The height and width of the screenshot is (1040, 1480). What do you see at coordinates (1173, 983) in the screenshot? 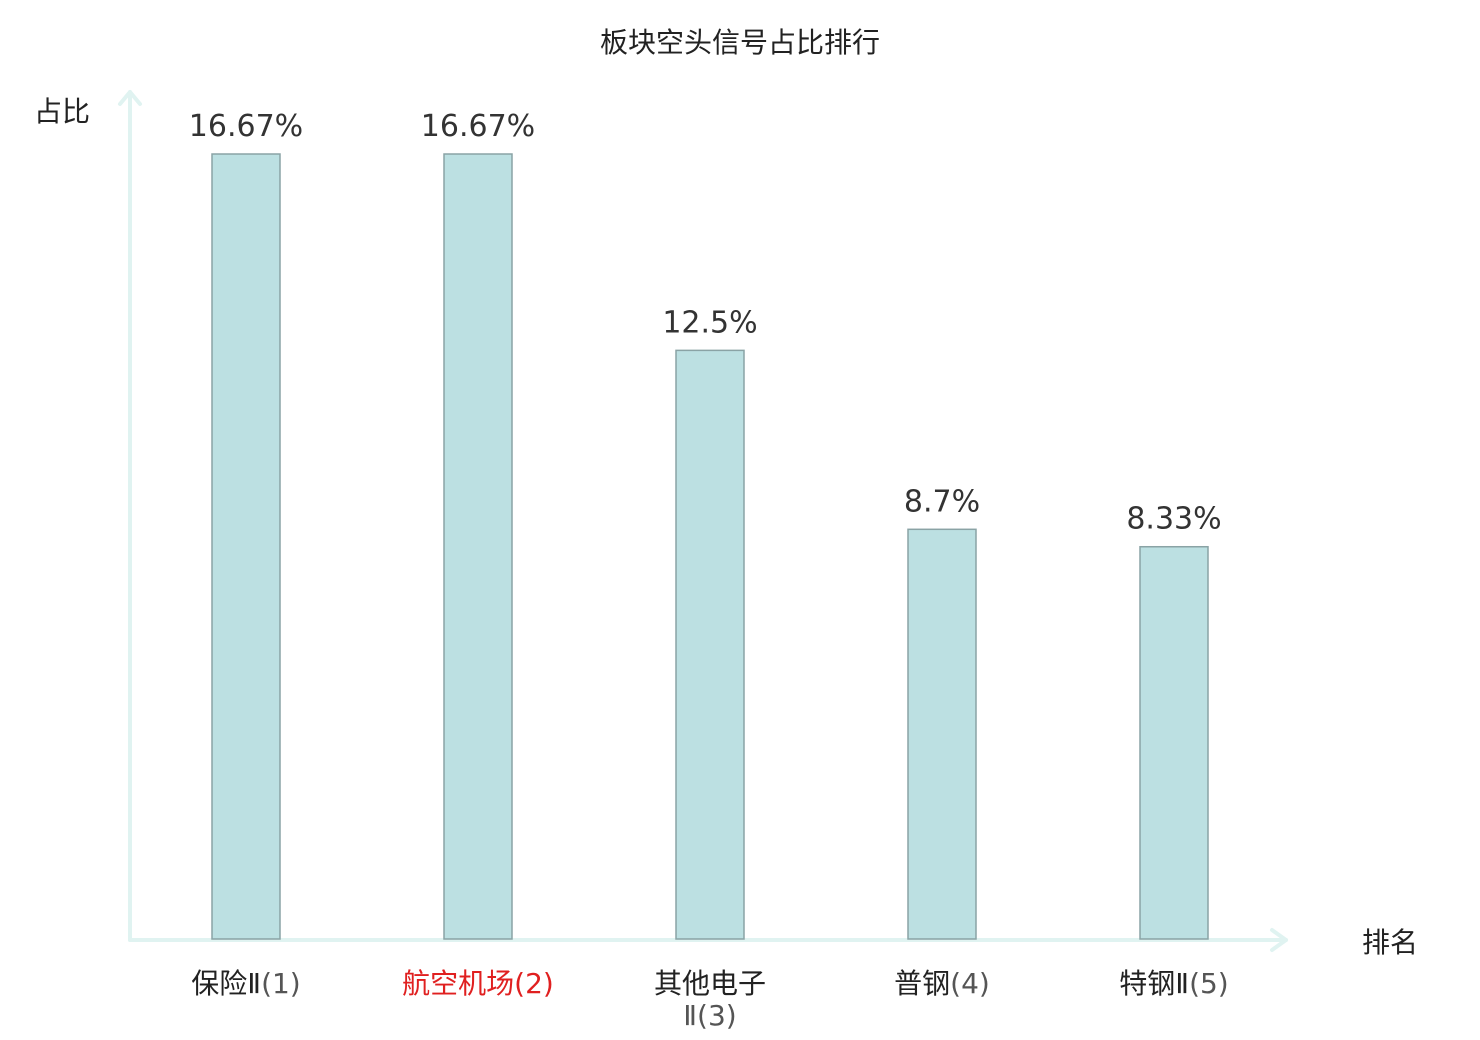
I see `category-label-5: 特钢Ⅱ(5)` at bounding box center [1173, 983].